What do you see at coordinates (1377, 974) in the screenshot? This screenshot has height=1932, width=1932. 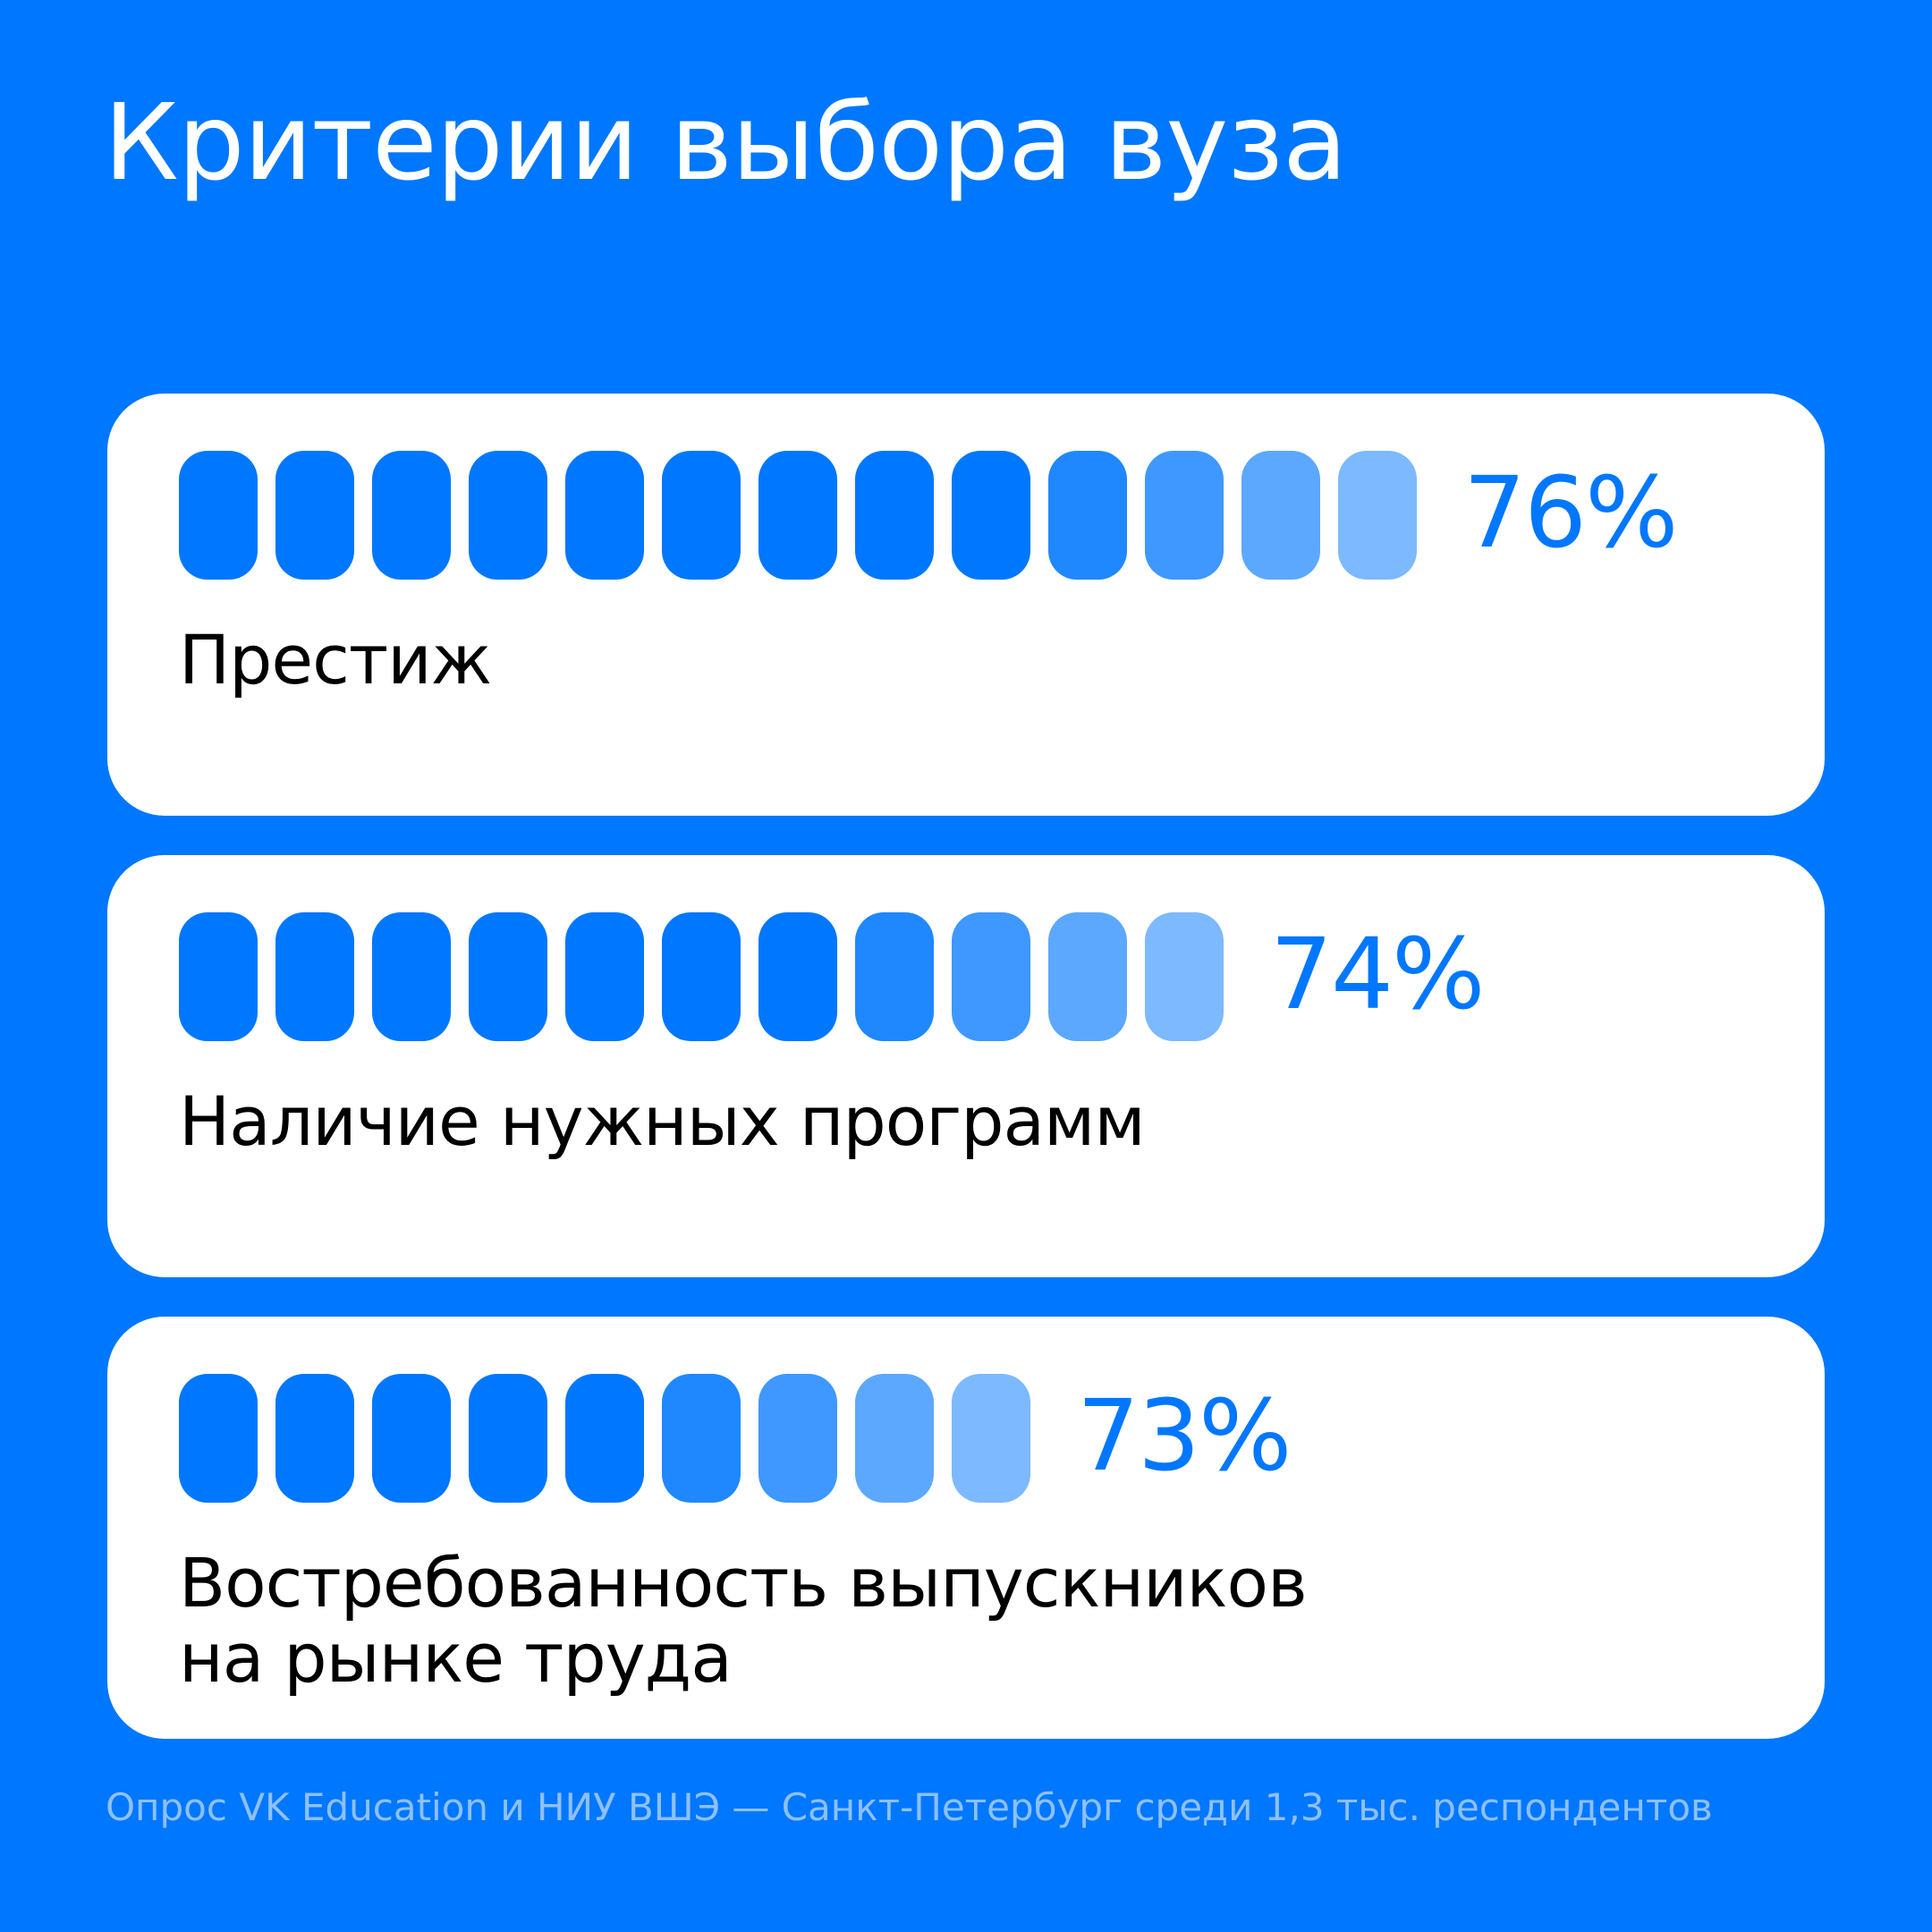 I see `value-label: 74%` at bounding box center [1377, 974].